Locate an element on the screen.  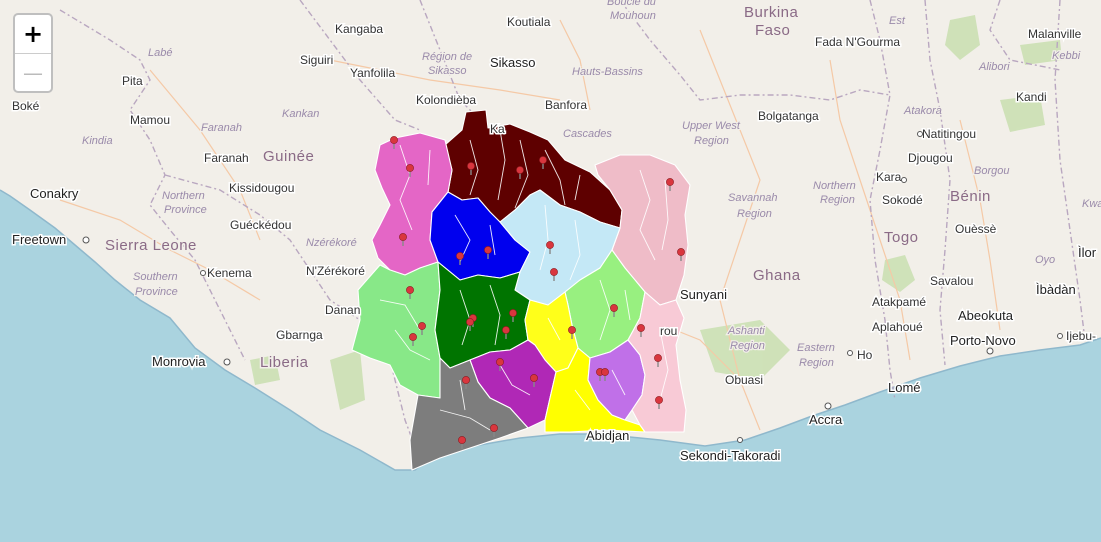
city-label: Atakpamé is located at coordinates (899, 302).